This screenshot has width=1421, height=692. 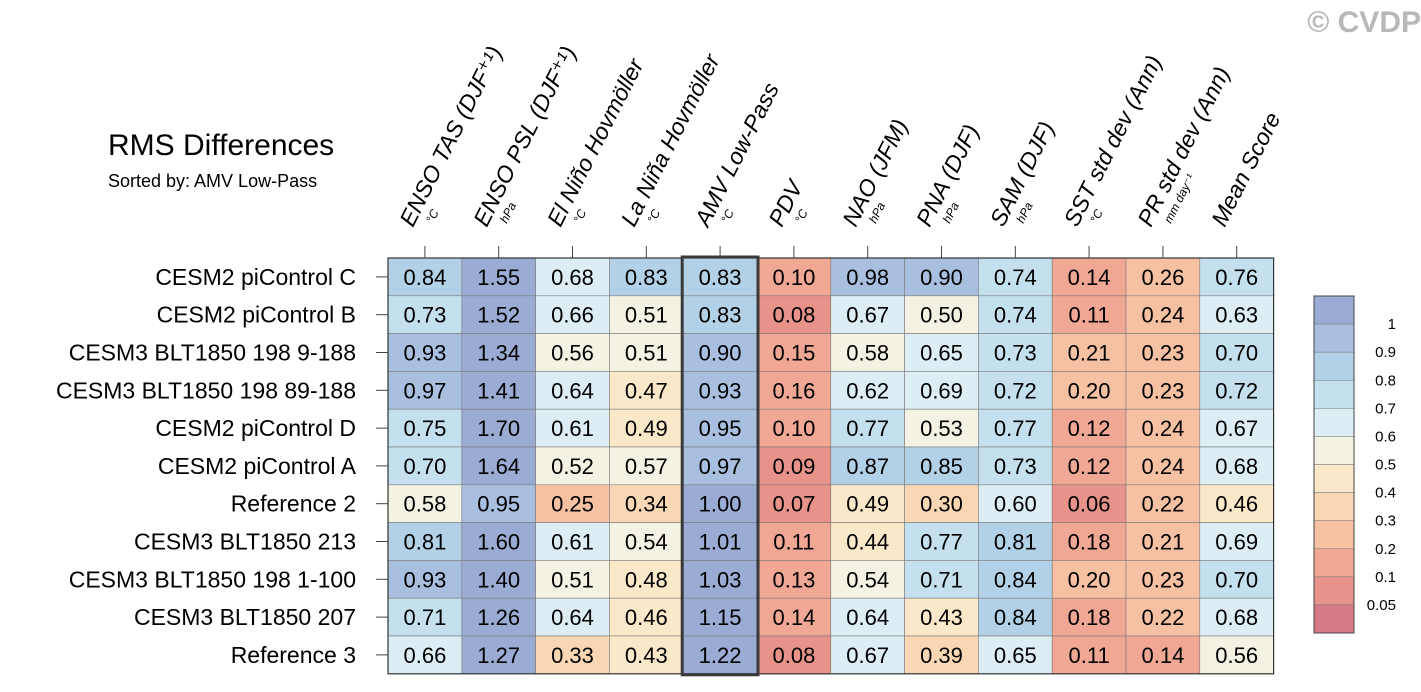 What do you see at coordinates (1385, 521) in the screenshot?
I see `colorbar-label: 0.3` at bounding box center [1385, 521].